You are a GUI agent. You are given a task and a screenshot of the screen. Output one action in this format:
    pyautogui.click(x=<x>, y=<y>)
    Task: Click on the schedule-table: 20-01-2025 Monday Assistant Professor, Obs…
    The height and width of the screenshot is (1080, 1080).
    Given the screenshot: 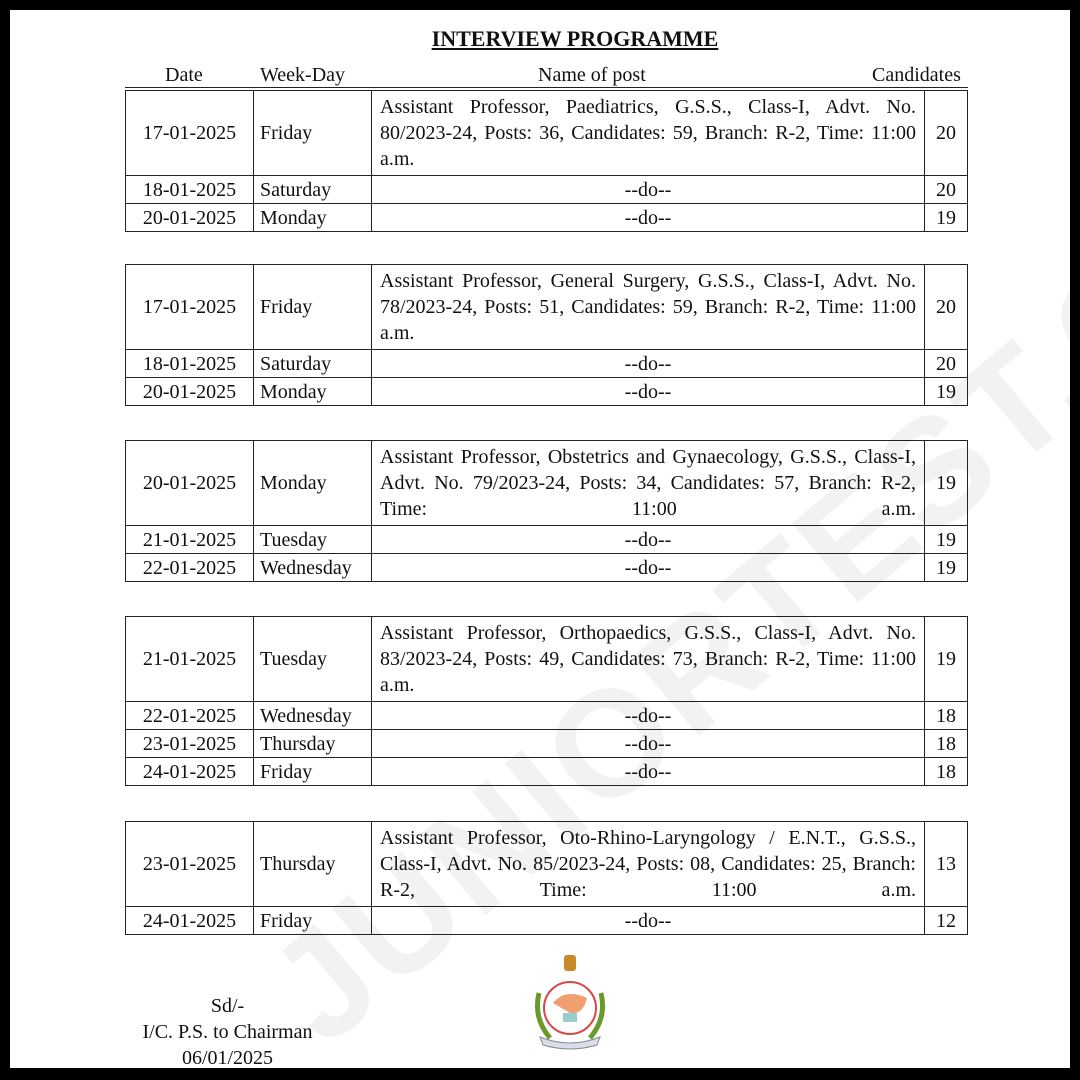 What is the action you would take?
    pyautogui.click(x=546, y=511)
    